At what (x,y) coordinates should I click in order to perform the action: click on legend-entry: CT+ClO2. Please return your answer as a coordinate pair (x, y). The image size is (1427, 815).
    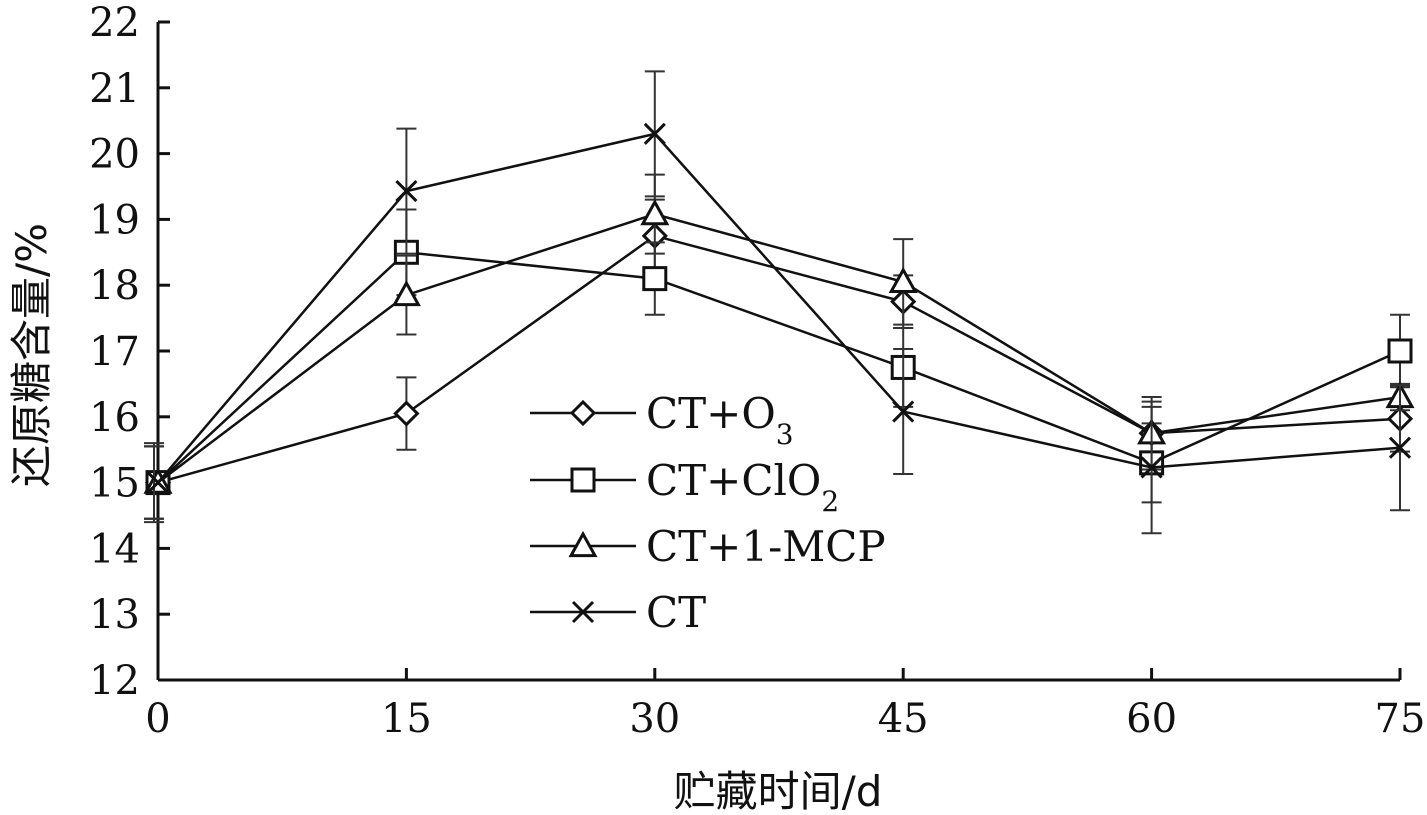
    Looking at the image, I should click on (684, 487).